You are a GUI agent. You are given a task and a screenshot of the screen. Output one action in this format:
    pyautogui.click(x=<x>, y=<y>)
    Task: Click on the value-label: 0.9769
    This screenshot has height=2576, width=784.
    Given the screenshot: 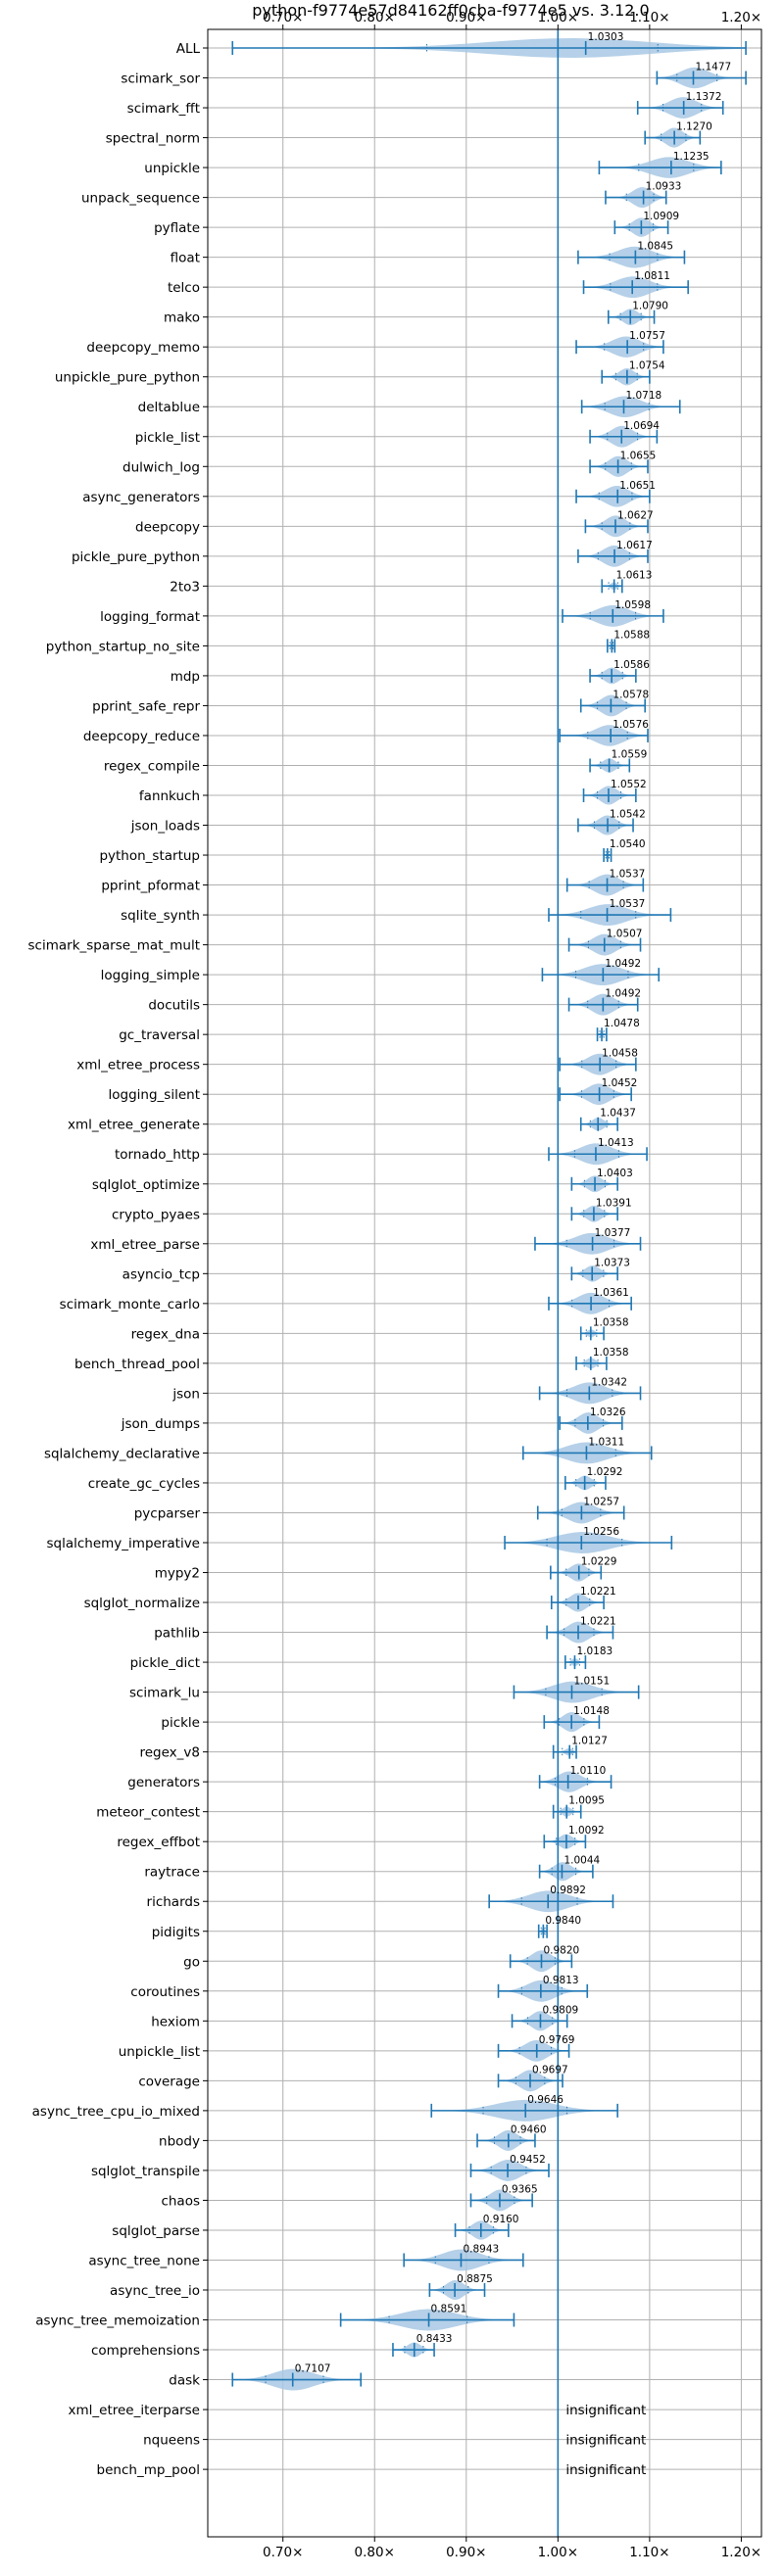 What is the action you would take?
    pyautogui.click(x=557, y=2040)
    